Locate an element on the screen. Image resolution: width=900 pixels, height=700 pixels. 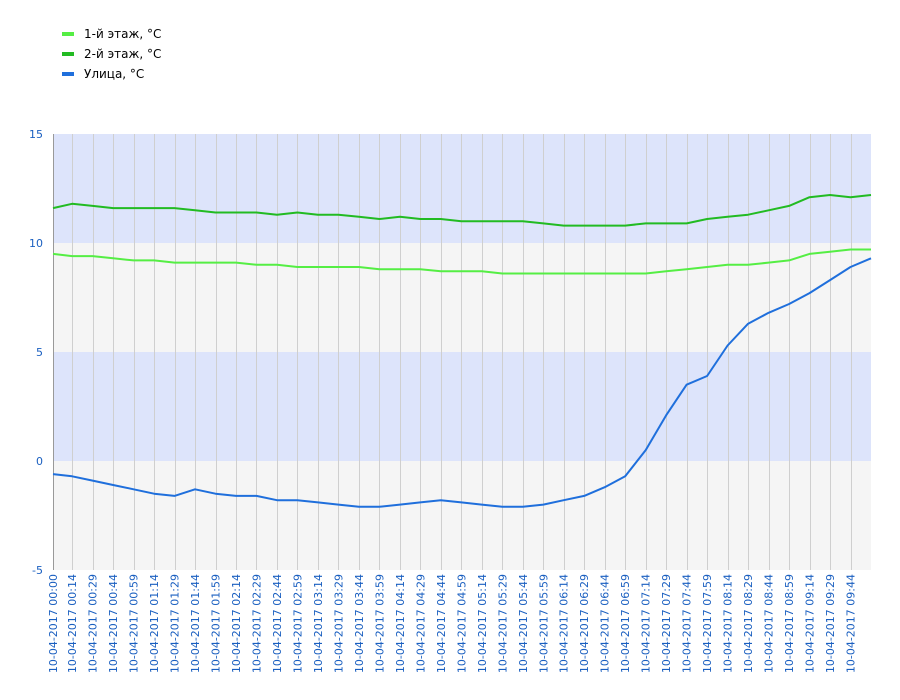
x-tick-label: 10-04-2017 00:44 is located at coordinates (113, 623).